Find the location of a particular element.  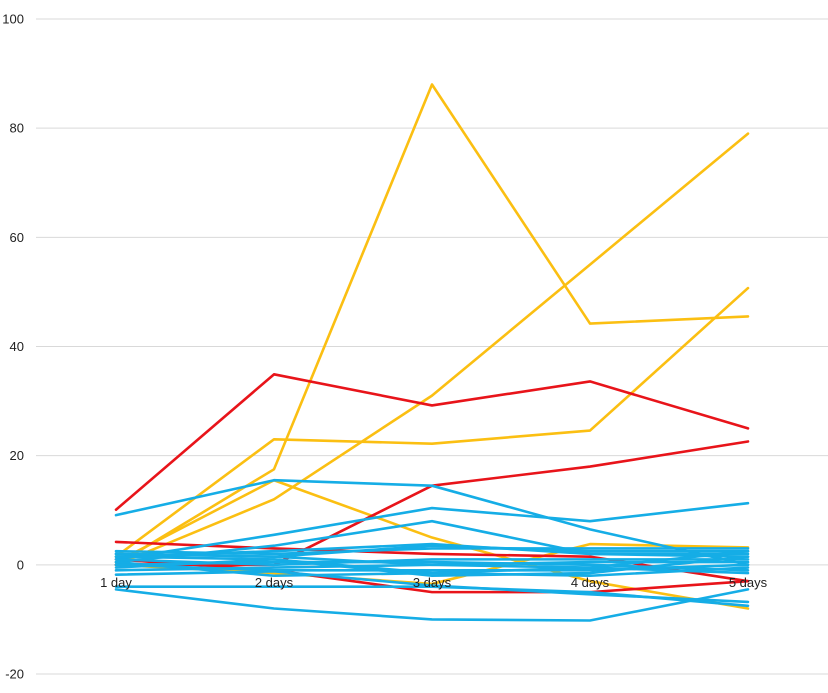

y-axis-tick-labels: -20 0 20 40 60 80 100 is located at coordinates (13, 347).